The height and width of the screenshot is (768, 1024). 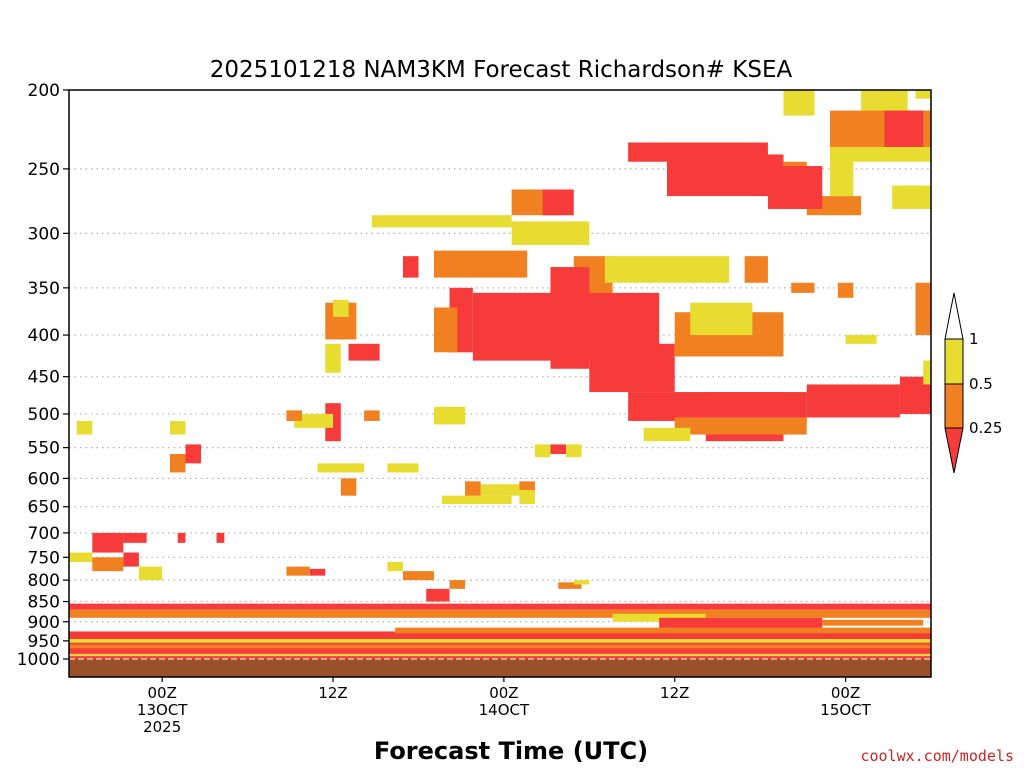 What do you see at coordinates (937, 756) in the screenshot?
I see `credit-text: coolwx.com/models` at bounding box center [937, 756].